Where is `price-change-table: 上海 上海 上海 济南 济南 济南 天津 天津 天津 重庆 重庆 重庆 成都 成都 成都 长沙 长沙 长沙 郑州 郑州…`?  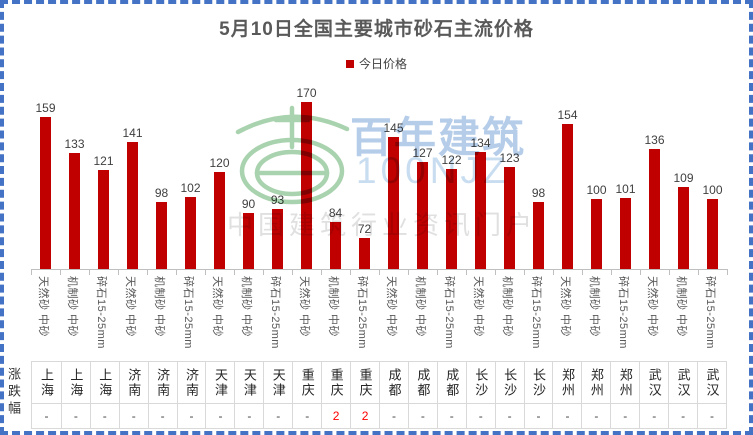 price-change-table: 上海 上海 上海 济南 济南 济南 天津 天津 天津 重庆 重庆 重庆 成都 成都 成都 长沙 长沙 长沙 郑州 郑州… is located at coordinates (379, 395).